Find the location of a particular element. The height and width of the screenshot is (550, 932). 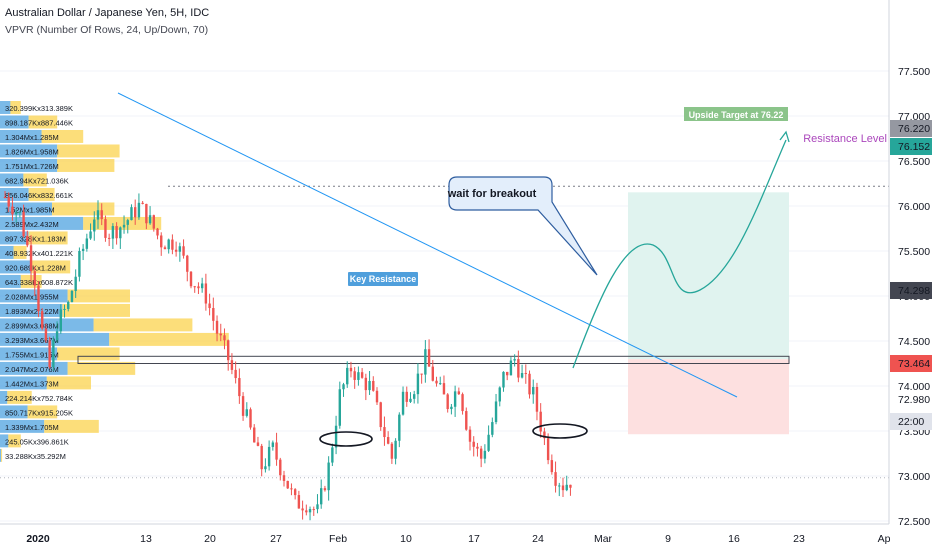

price-marker-label: 72.980 is located at coordinates (914, 400).